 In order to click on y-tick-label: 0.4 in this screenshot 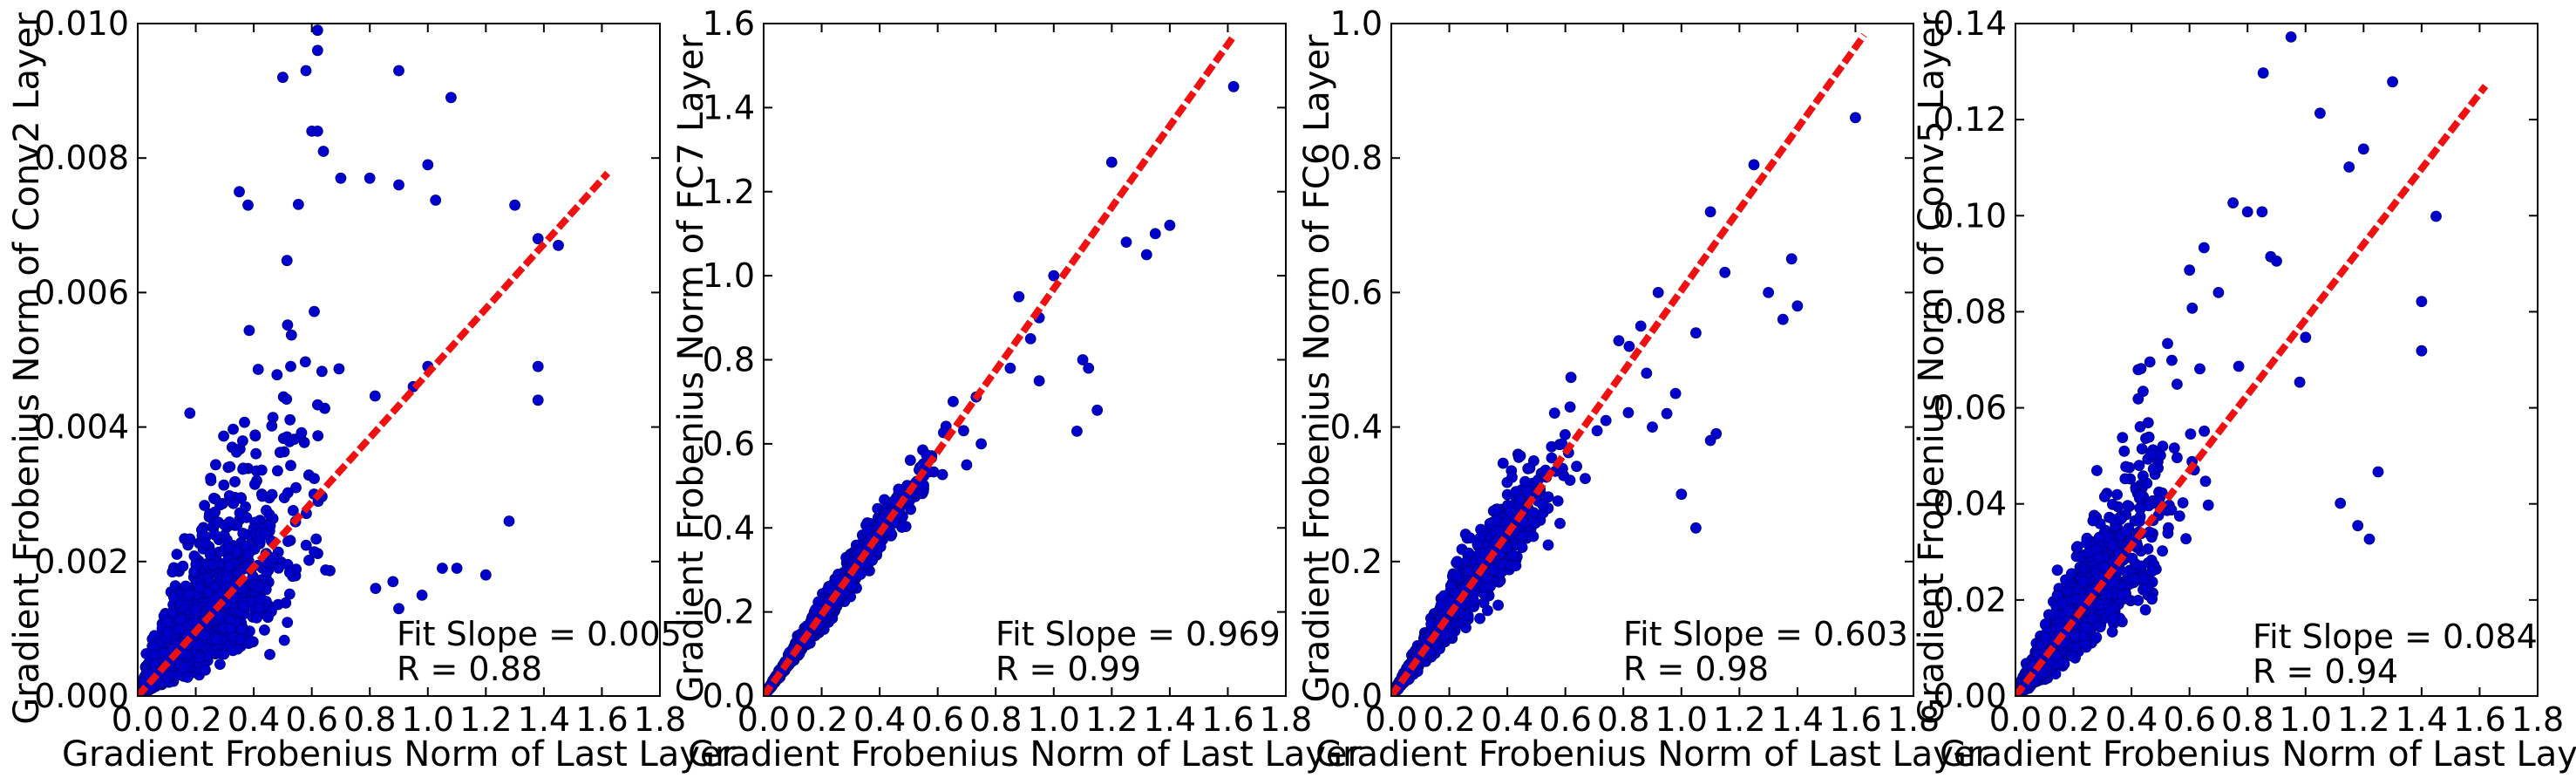, I will do `click(1356, 427)`.